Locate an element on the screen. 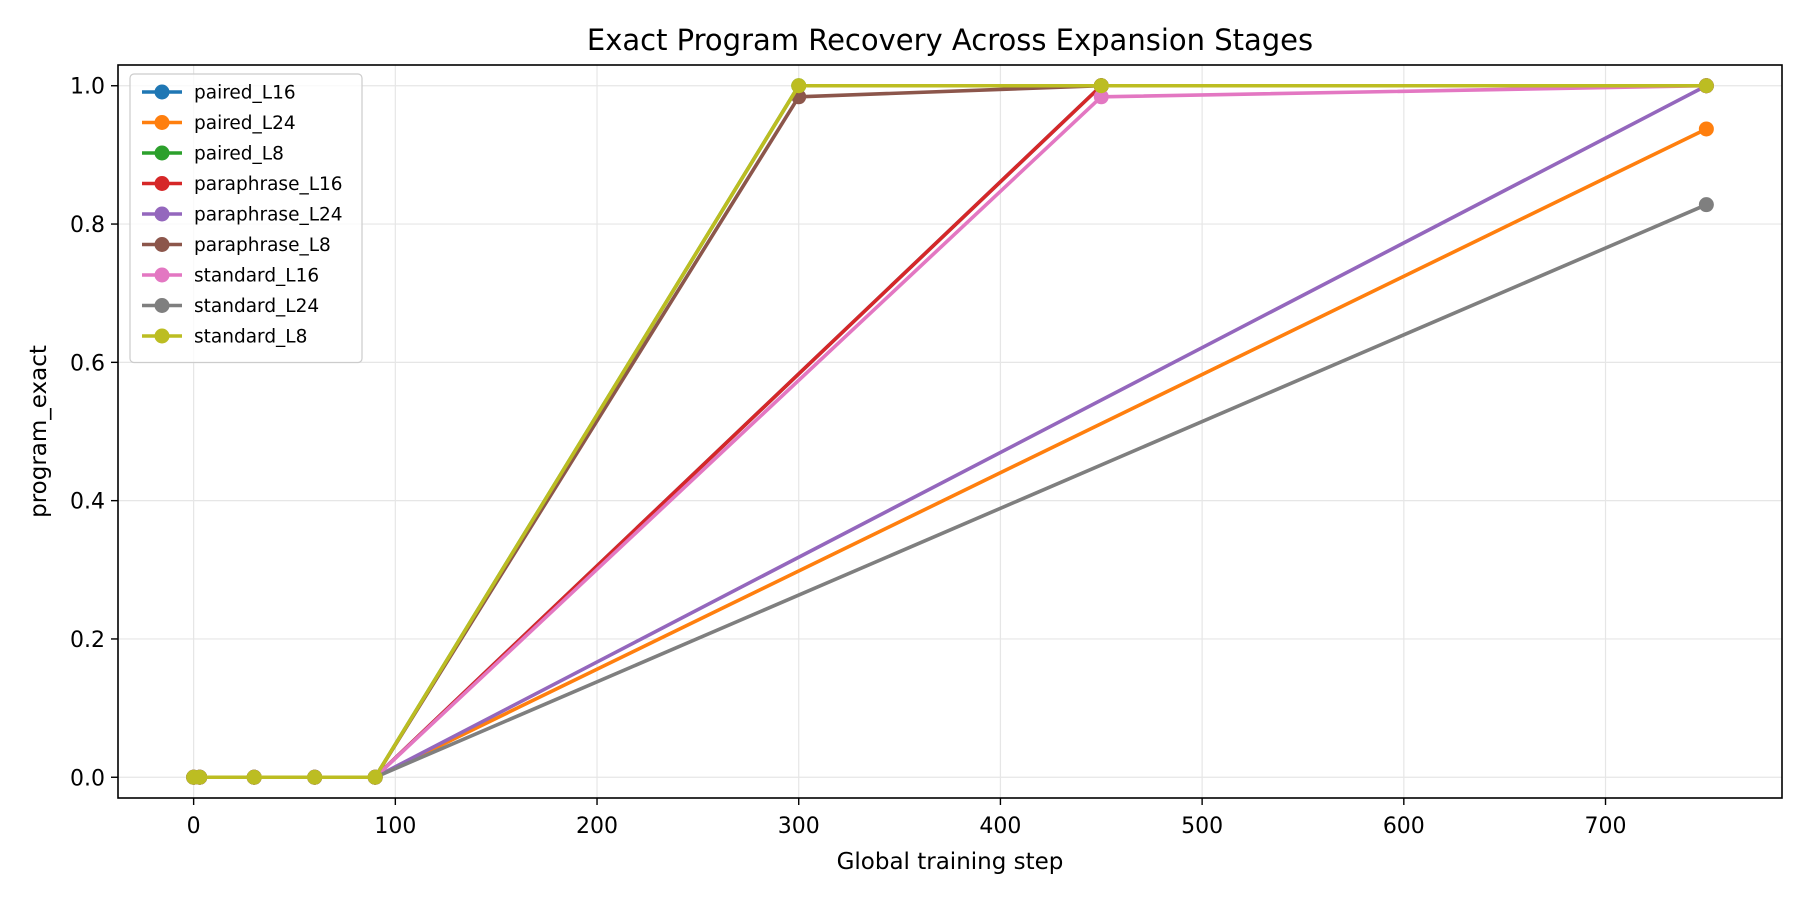 This screenshot has width=1800, height=900. legend-label: paired_L16 is located at coordinates (245, 93).